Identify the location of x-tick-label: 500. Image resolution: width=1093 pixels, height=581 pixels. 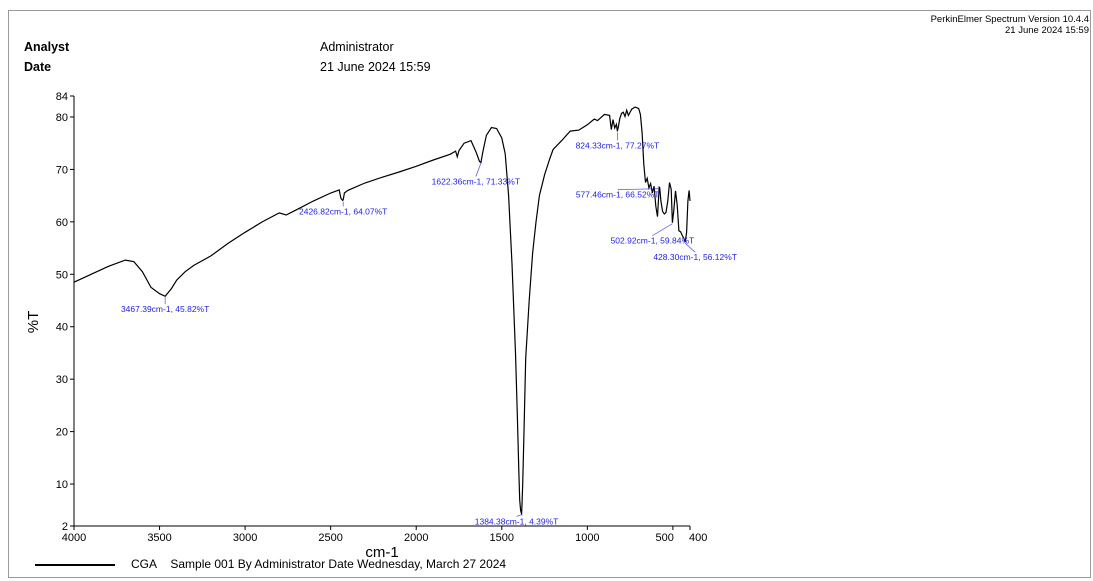
(665, 538).